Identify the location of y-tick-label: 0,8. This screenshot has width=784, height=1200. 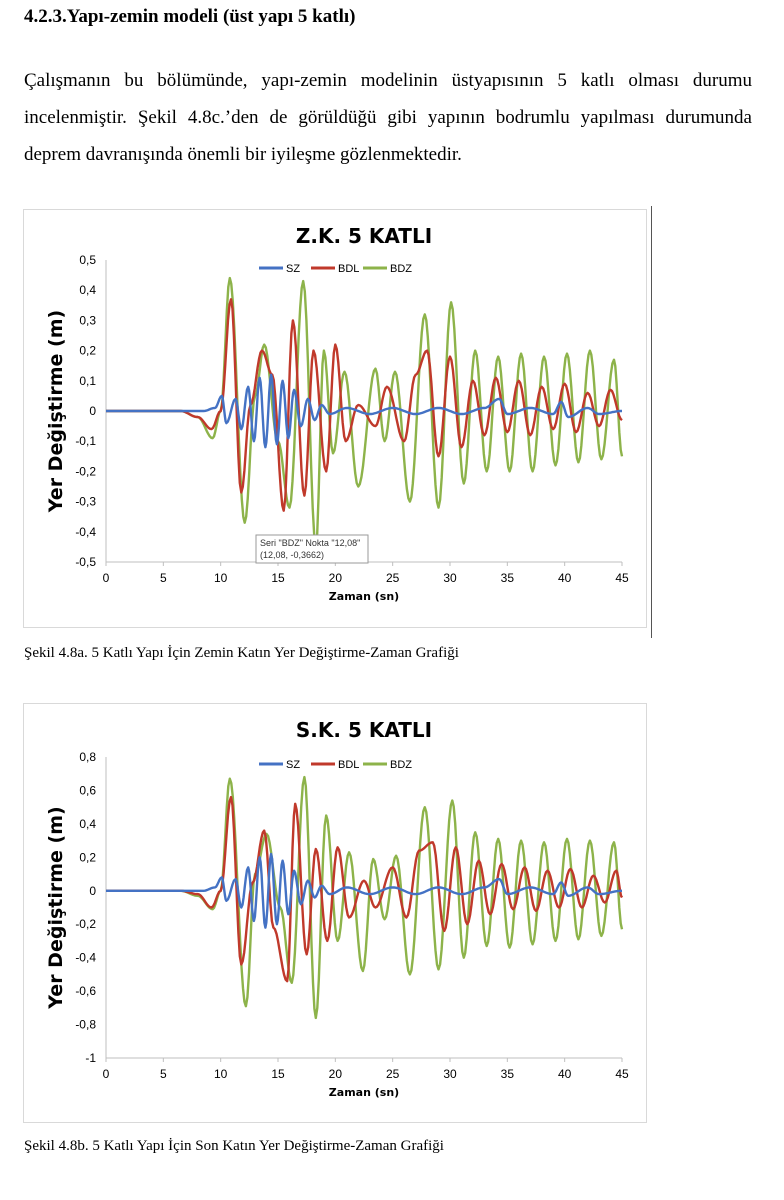
(87, 757).